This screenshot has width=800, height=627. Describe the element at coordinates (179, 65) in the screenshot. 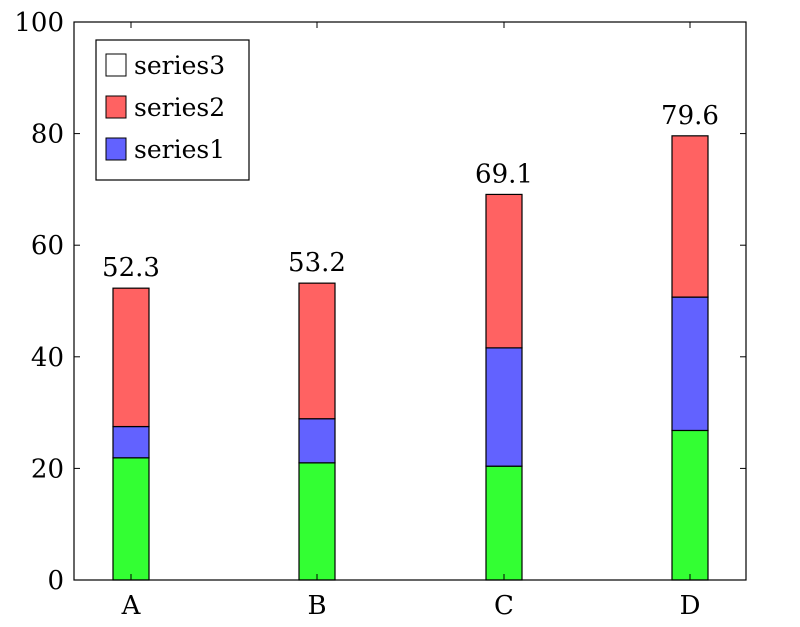

I see `legend-label-series3: series3` at that location.